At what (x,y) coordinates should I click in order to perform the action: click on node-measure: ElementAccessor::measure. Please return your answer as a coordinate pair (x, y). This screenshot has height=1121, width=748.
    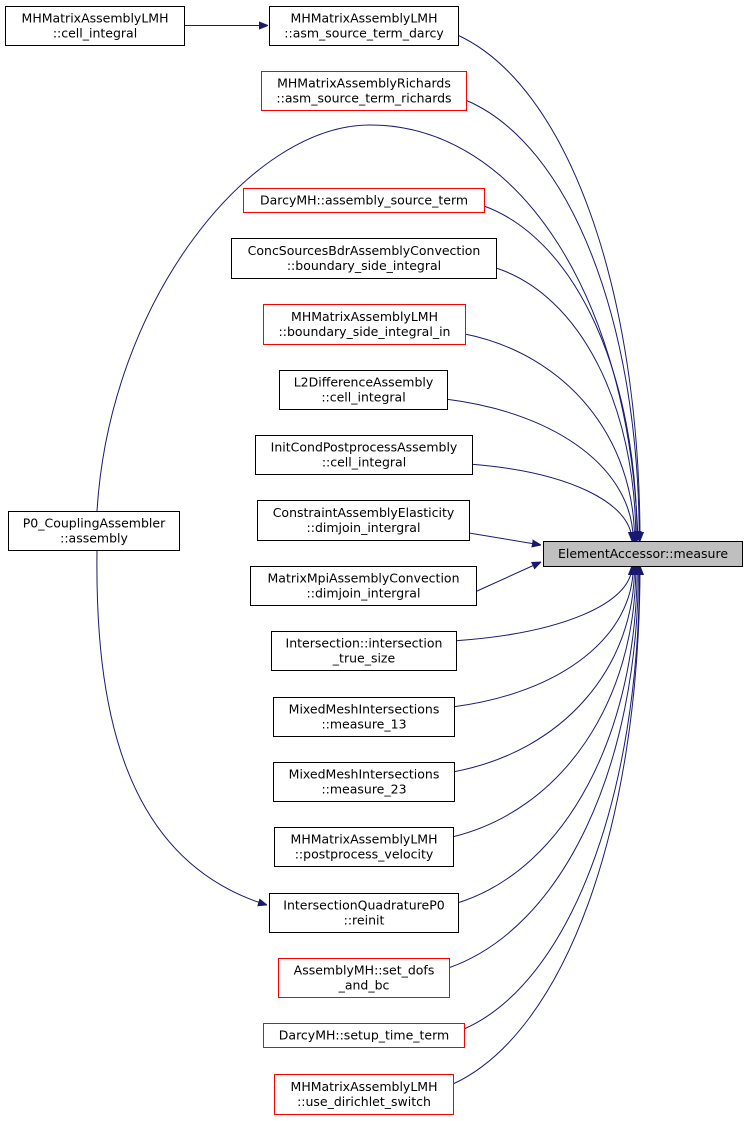
    Looking at the image, I should click on (643, 554).